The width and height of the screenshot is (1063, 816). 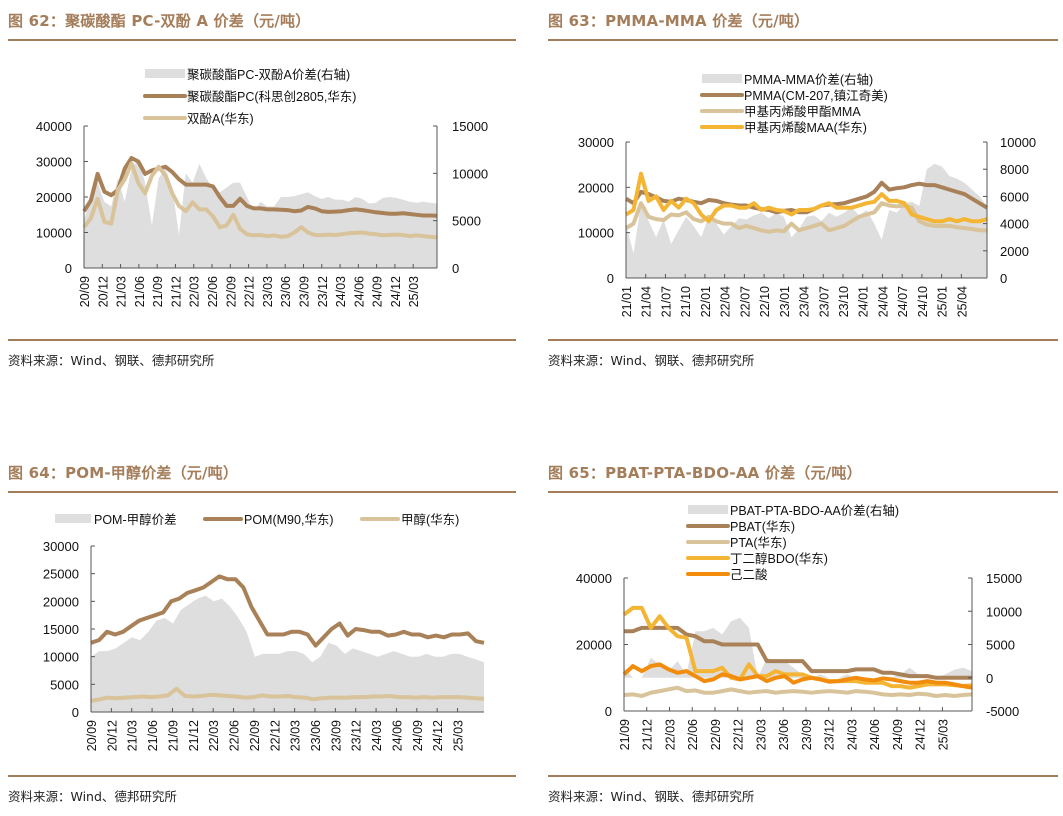 What do you see at coordinates (647, 301) in the screenshot?
I see `x-tick-label: 21/04` at bounding box center [647, 301].